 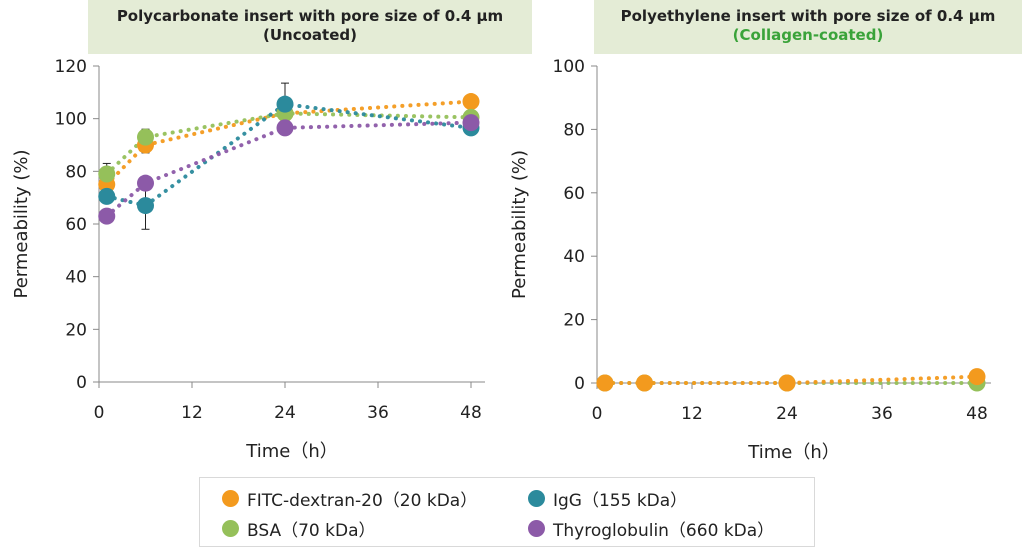 What do you see at coordinates (574, 321) in the screenshot?
I see `right-y-tick-label: 20` at bounding box center [574, 321].